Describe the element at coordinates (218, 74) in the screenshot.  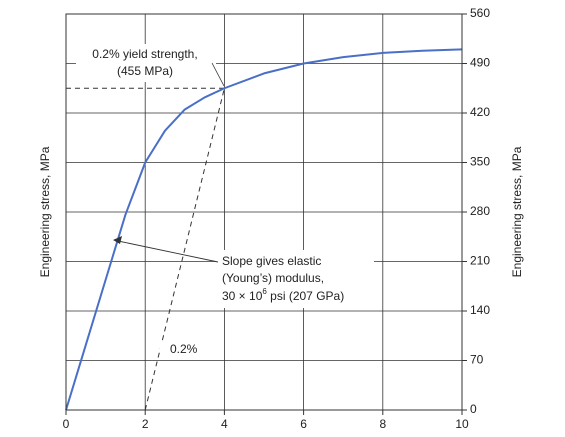
I see `leader-line` at that location.